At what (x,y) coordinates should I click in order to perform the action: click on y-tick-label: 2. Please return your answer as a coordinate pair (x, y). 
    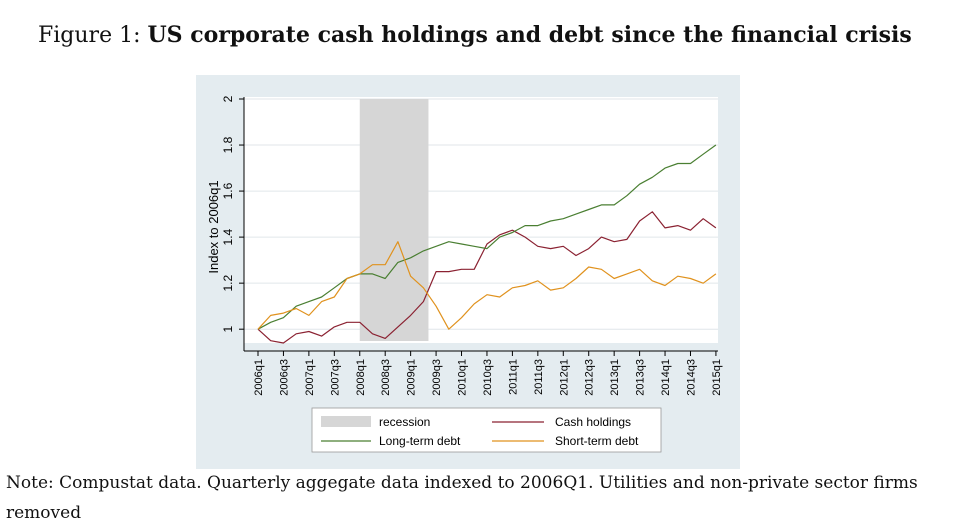
    Looking at the image, I should click on (228, 98).